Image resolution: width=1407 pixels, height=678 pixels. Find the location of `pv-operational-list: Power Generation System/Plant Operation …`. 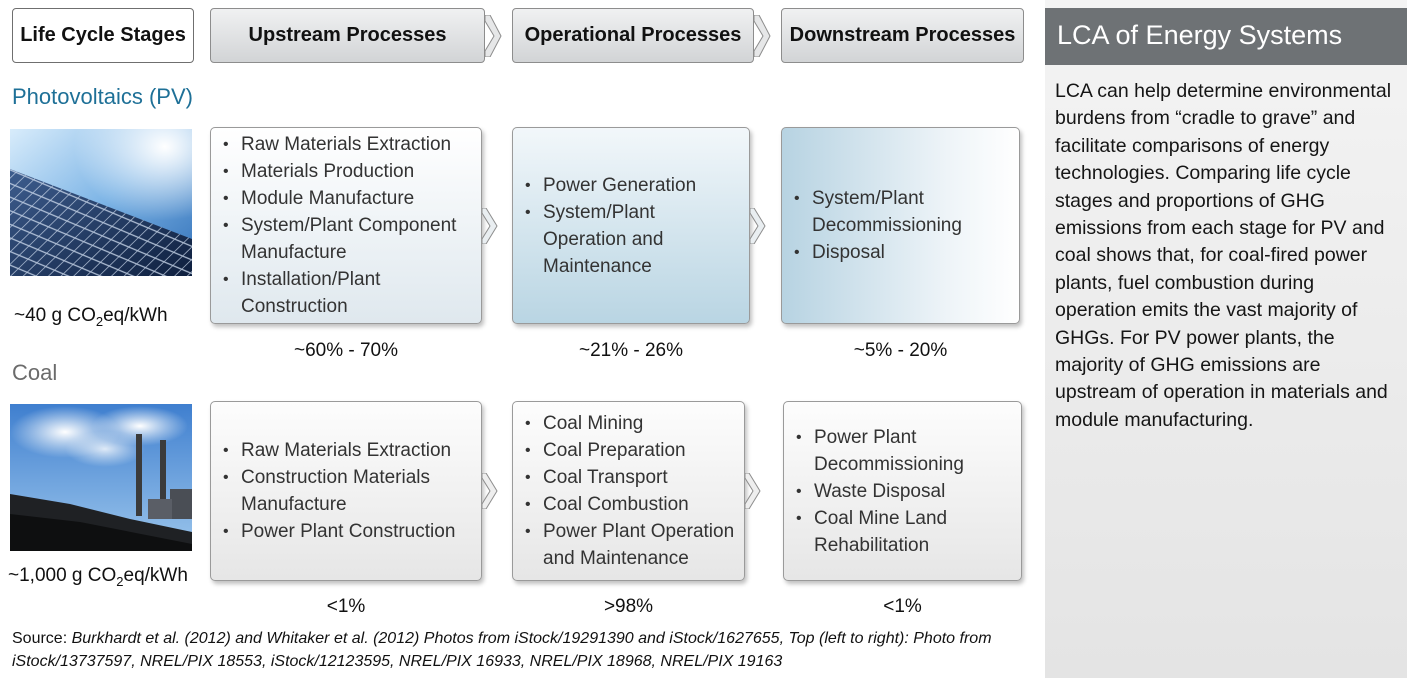

pv-operational-list: Power Generation System/Plant Operation … is located at coordinates (631, 226).